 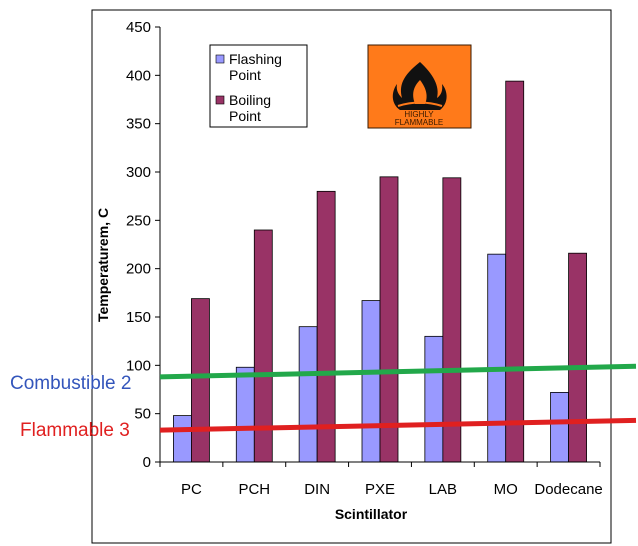 I want to click on bar-boiling-mo, so click(x=515, y=271).